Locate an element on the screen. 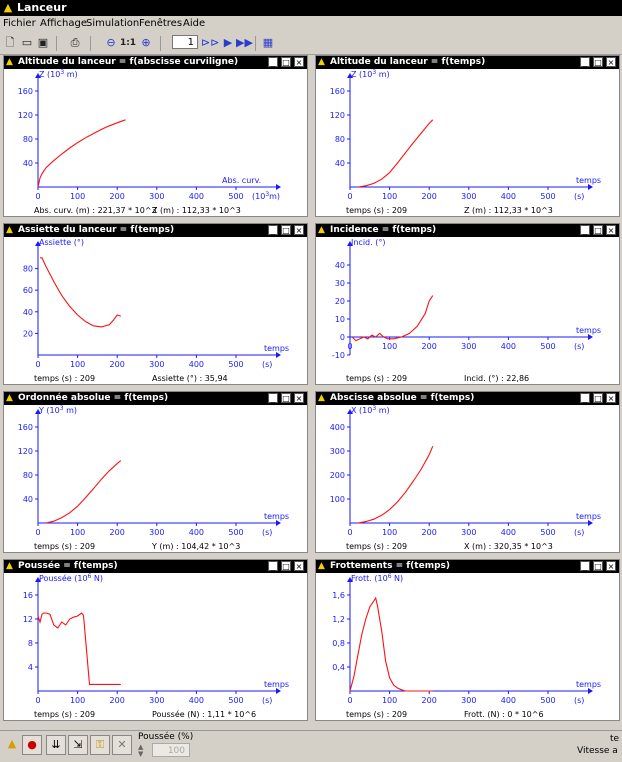 The width and height of the screenshot is (622, 762). x-tick-label: 300 is located at coordinates (468, 196).